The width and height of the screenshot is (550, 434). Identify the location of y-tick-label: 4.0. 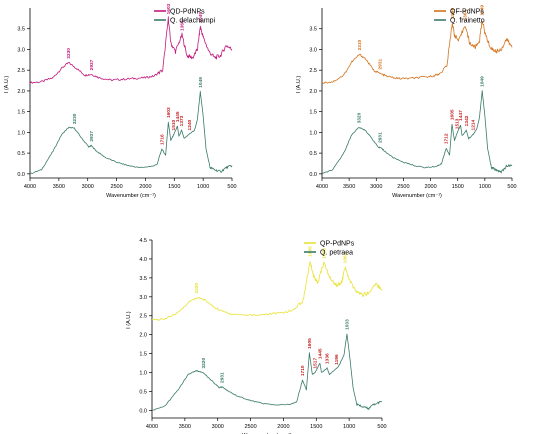
(143, 260).